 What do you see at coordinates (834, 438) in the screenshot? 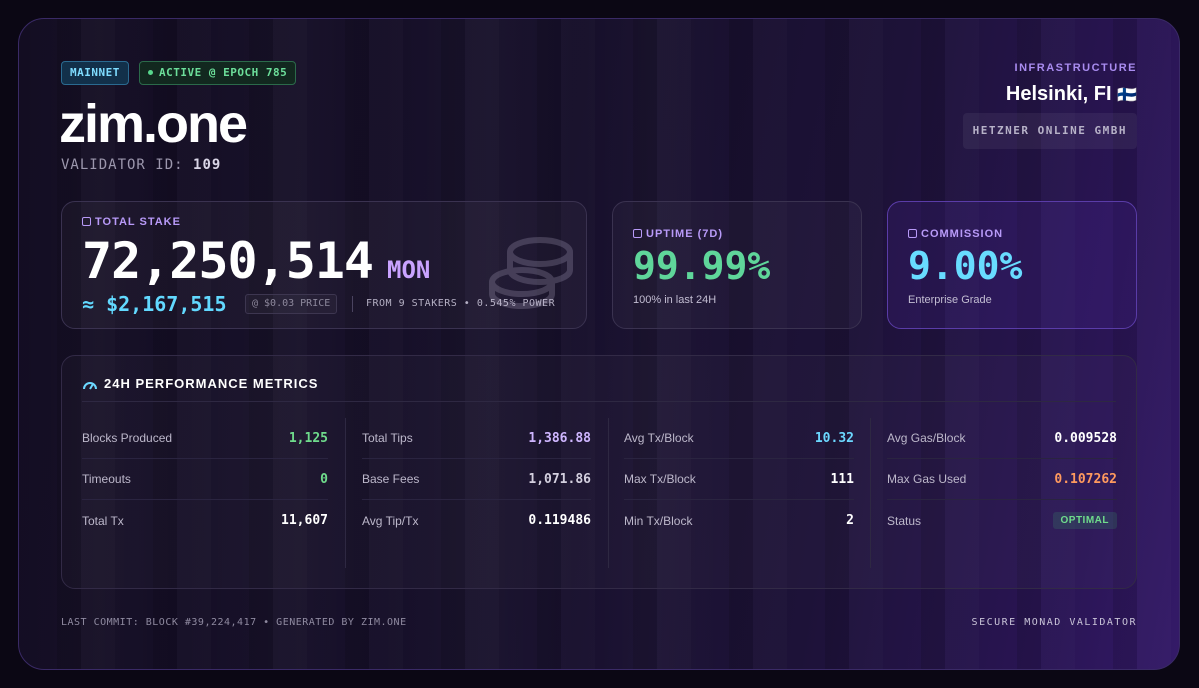
I see `metric-value: 10.32` at bounding box center [834, 438].